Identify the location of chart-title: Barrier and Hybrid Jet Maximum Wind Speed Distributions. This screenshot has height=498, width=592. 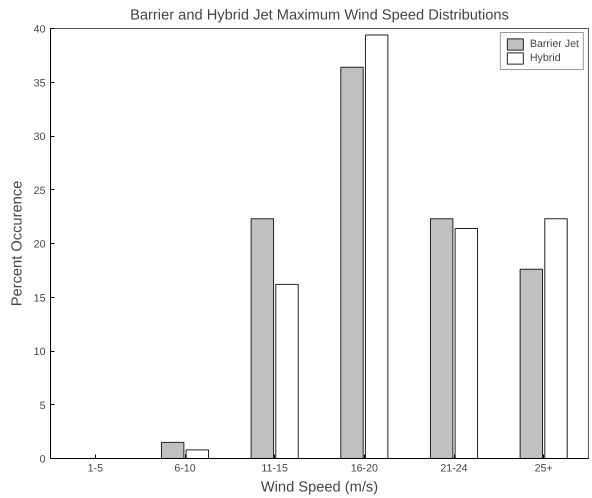
(319, 16).